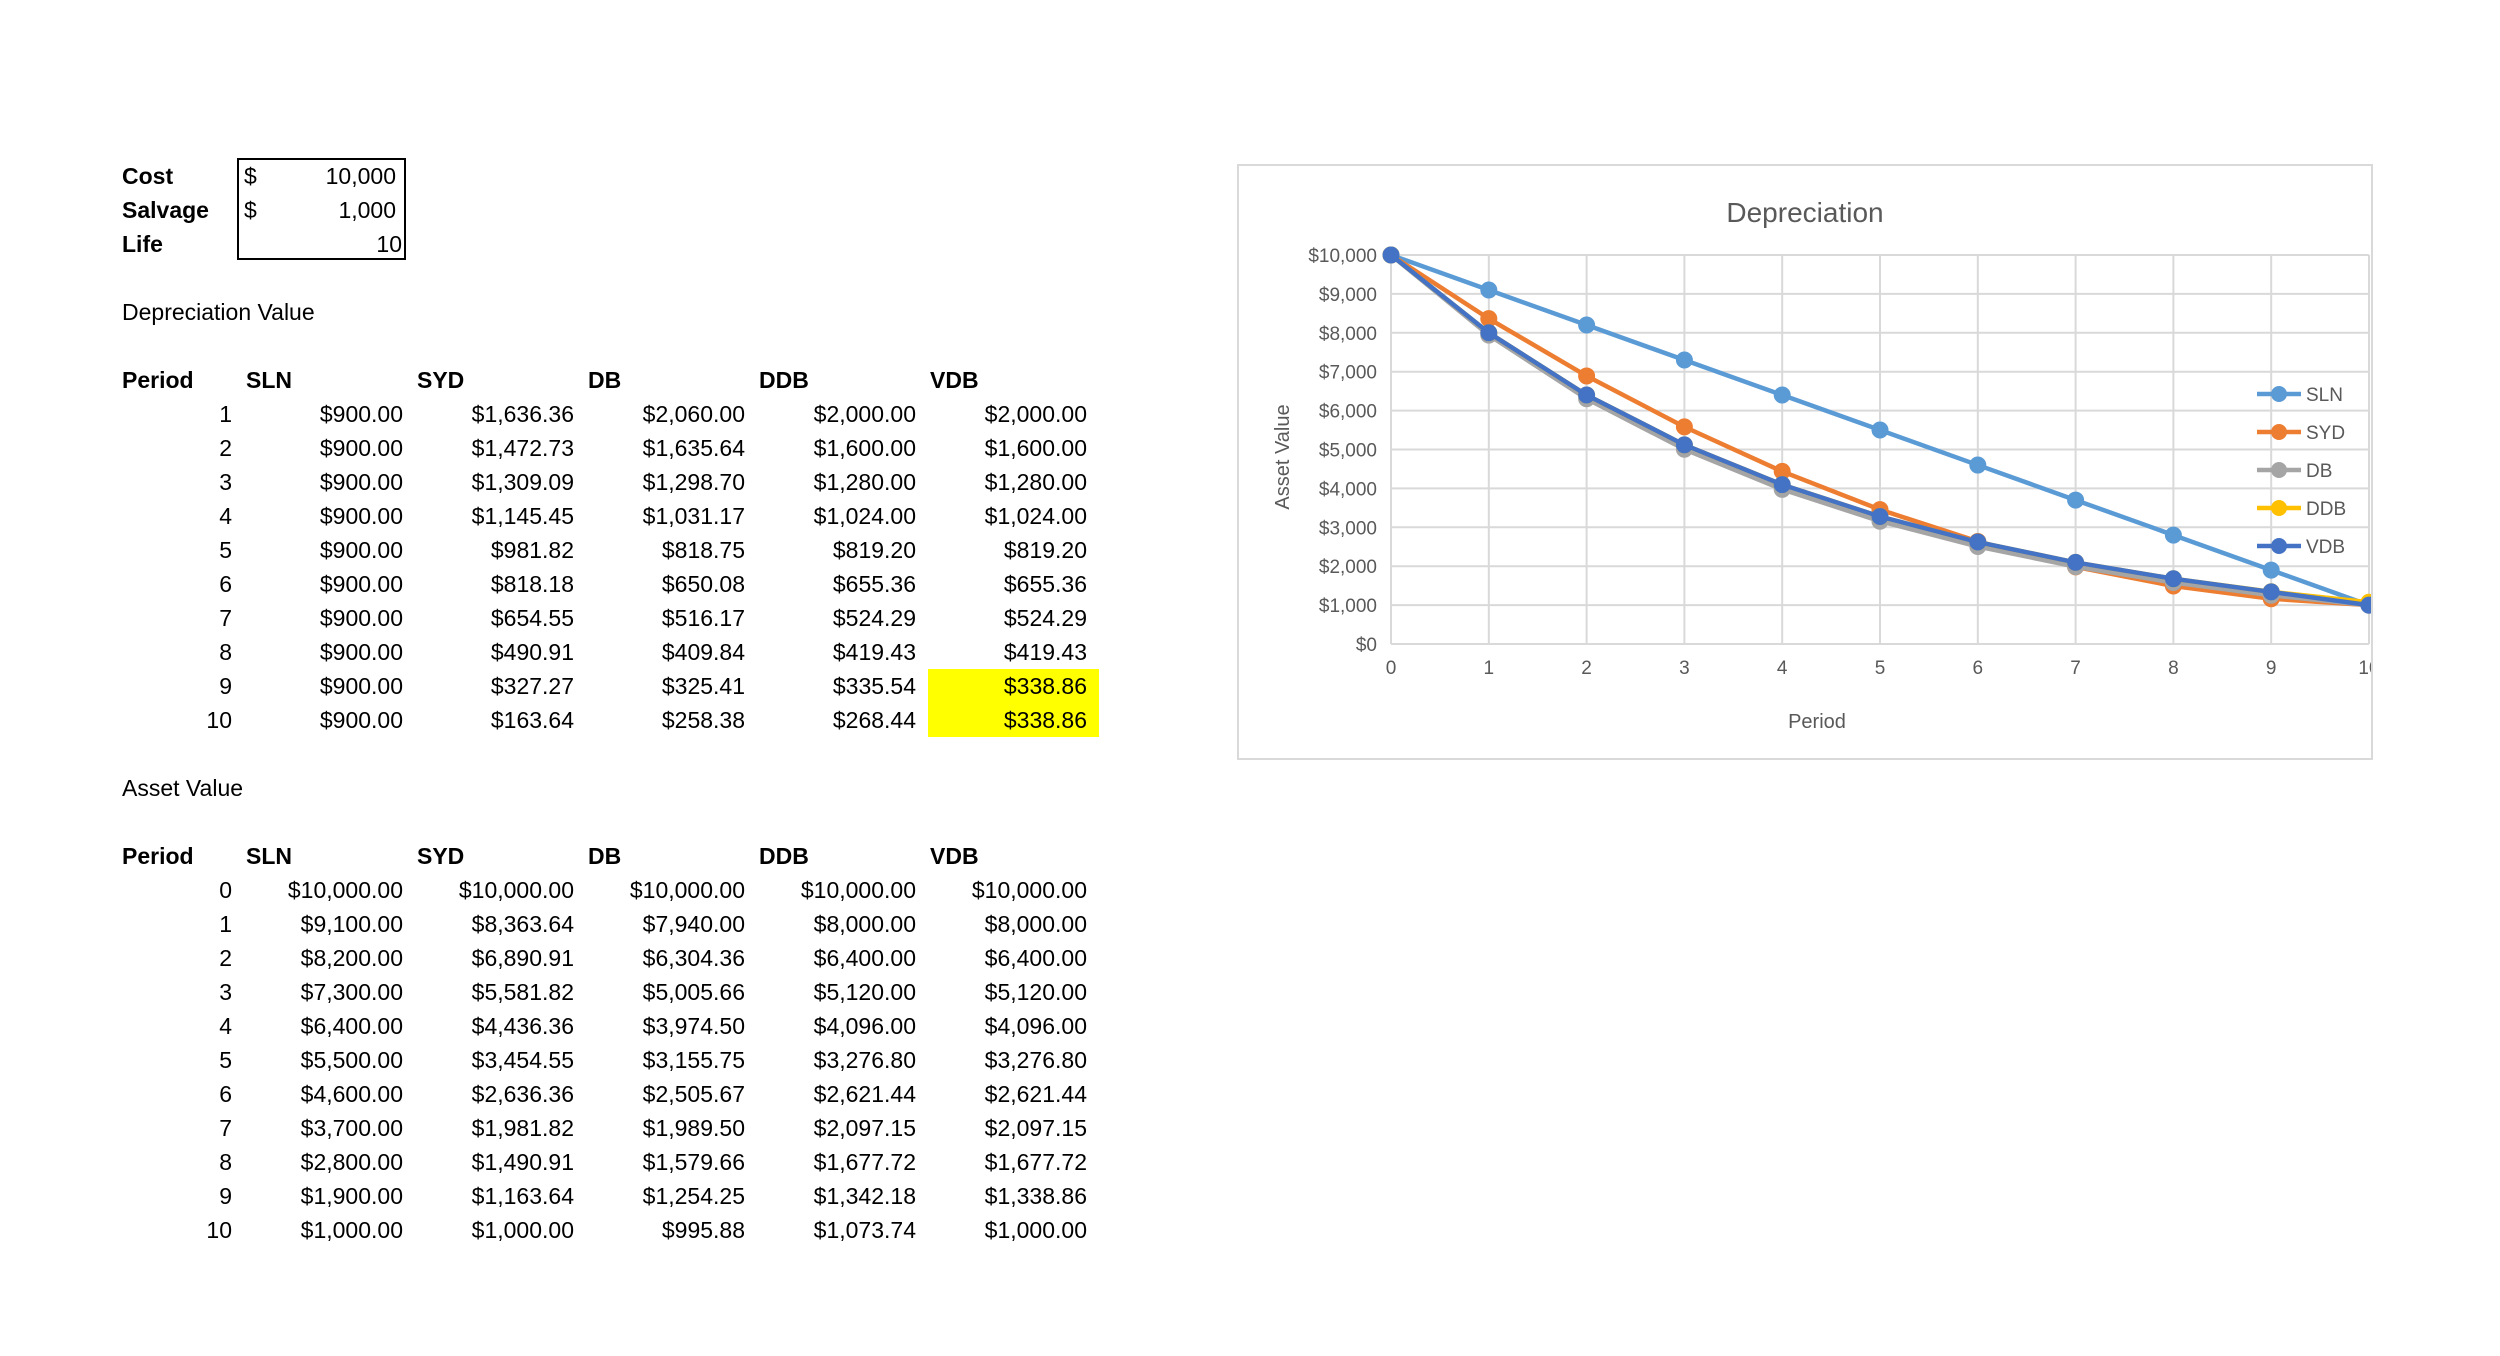 The image size is (2500, 1356). What do you see at coordinates (1035, 1161) in the screenshot?
I see `asset-cell-vdb: $1,677.72` at bounding box center [1035, 1161].